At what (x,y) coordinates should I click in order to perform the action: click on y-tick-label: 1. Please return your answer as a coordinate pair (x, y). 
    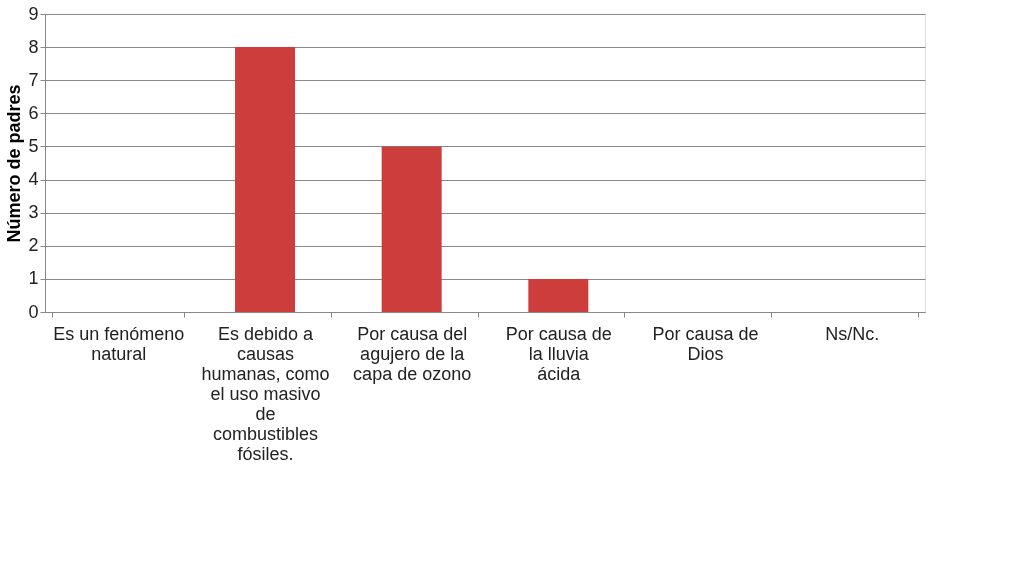
    Looking at the image, I should click on (33, 278).